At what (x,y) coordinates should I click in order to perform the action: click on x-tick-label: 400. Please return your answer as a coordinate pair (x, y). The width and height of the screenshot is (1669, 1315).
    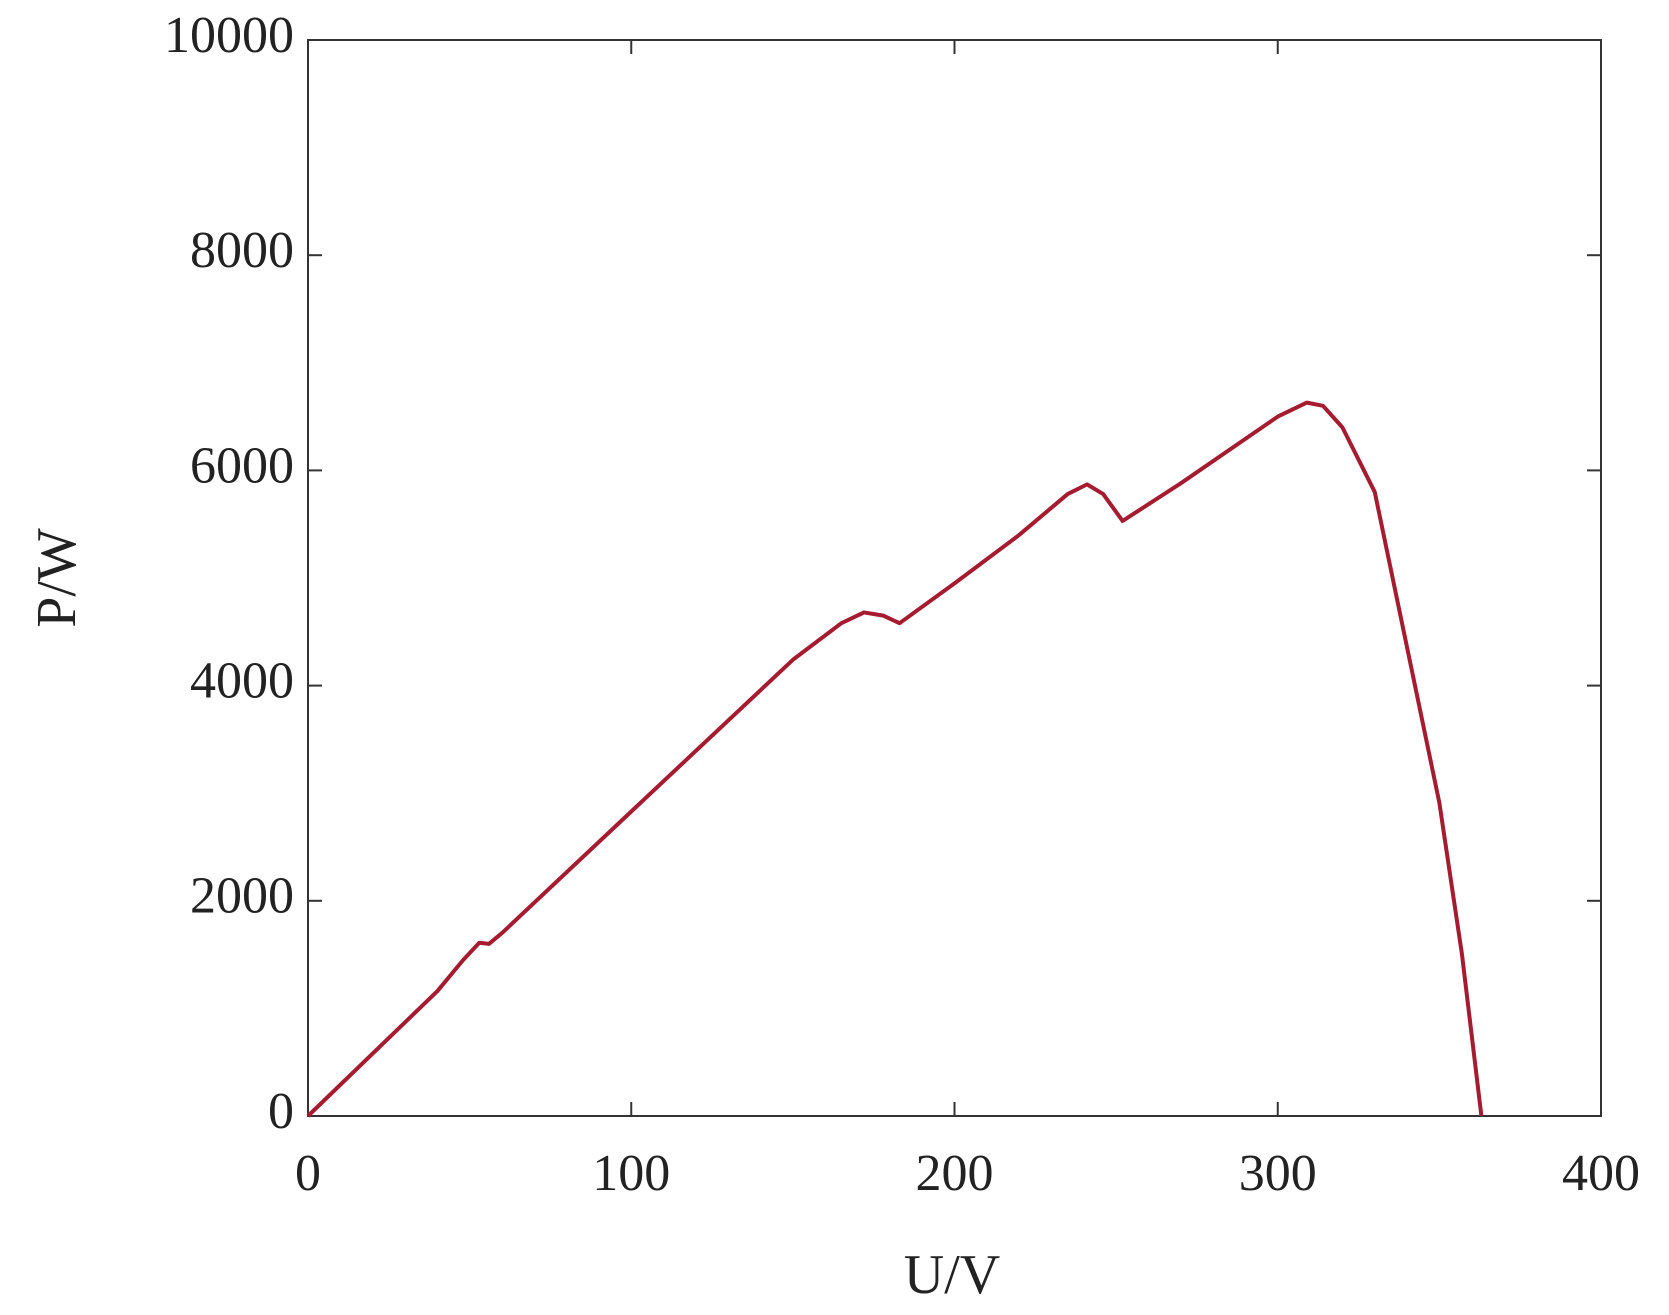
    Looking at the image, I should click on (1601, 1173).